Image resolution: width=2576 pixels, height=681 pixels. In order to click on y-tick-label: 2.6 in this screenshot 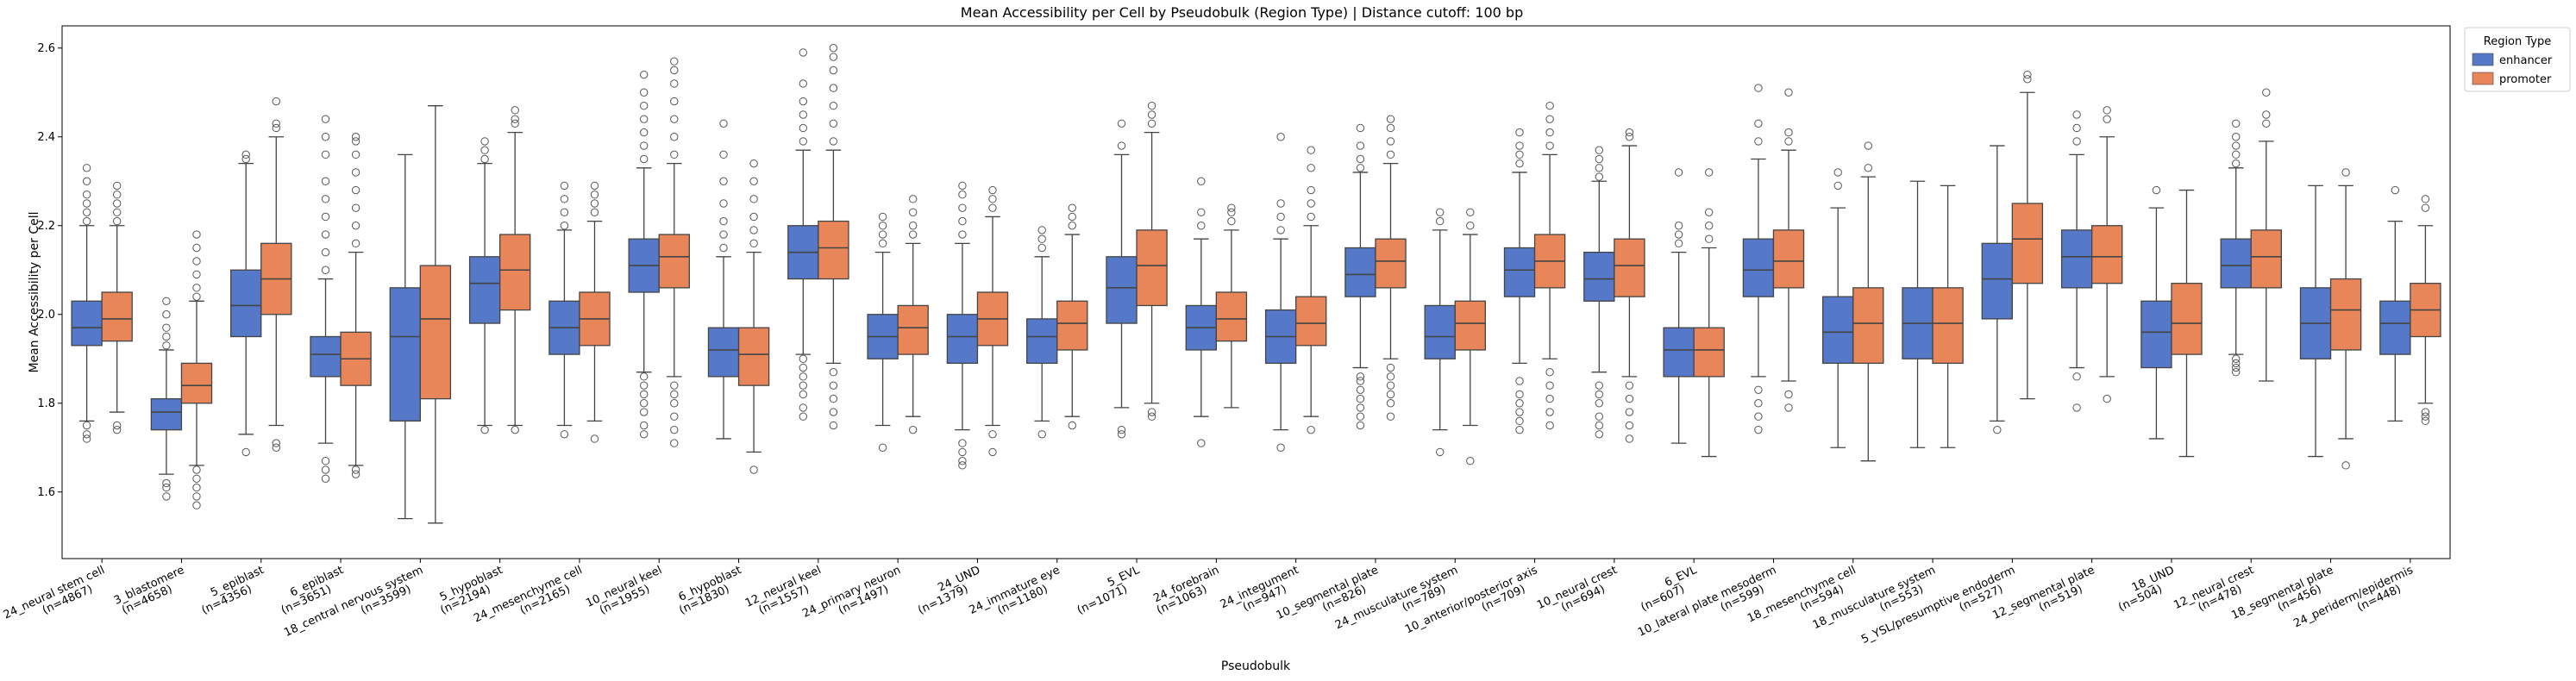, I will do `click(46, 48)`.